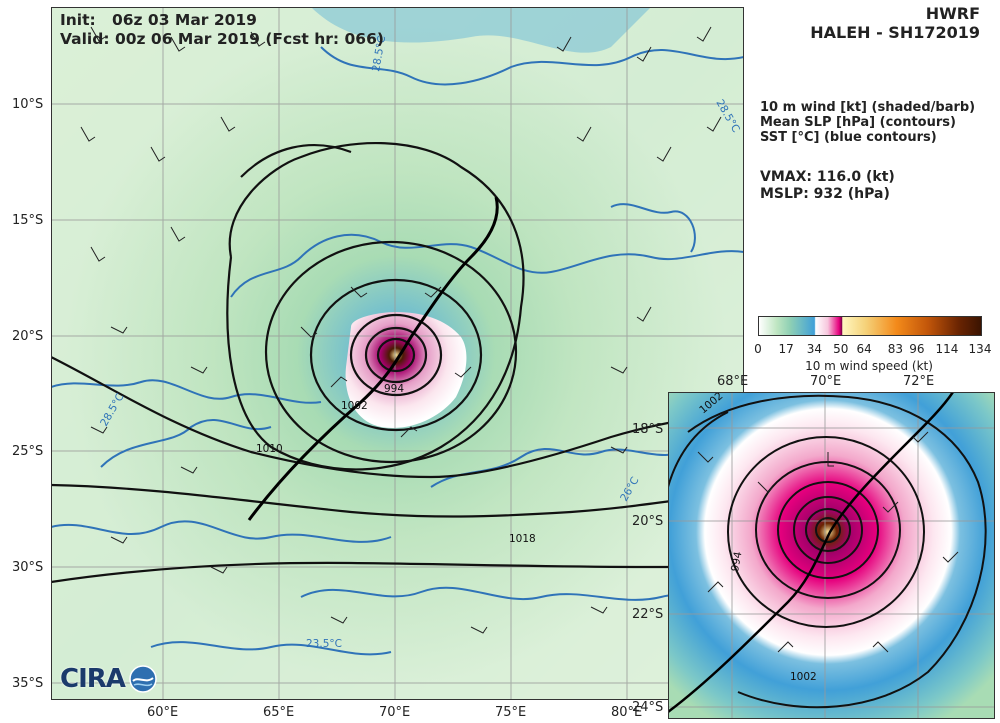 This screenshot has height=723, width=1000. I want to click on valid-label: Valid:, so click(85, 39).